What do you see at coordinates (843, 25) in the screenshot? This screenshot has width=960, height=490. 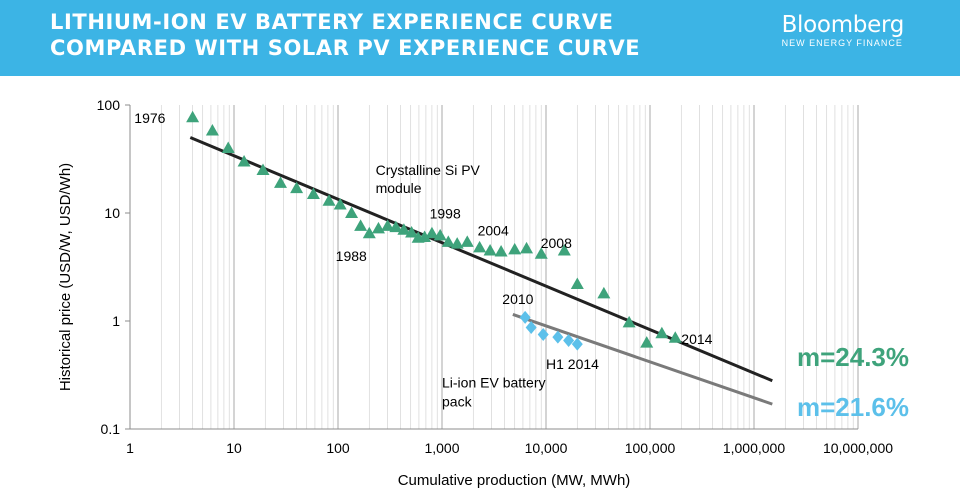 I see `brand-name: Bloomberg` at bounding box center [843, 25].